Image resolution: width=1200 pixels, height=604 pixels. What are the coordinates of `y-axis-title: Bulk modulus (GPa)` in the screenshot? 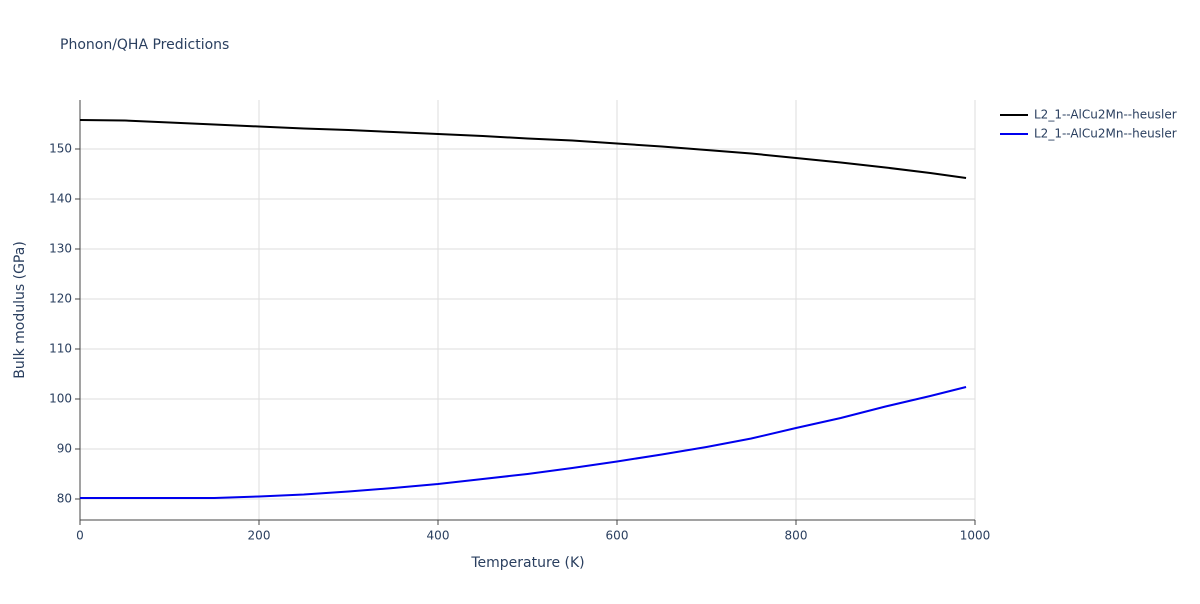 It's located at (20, 310).